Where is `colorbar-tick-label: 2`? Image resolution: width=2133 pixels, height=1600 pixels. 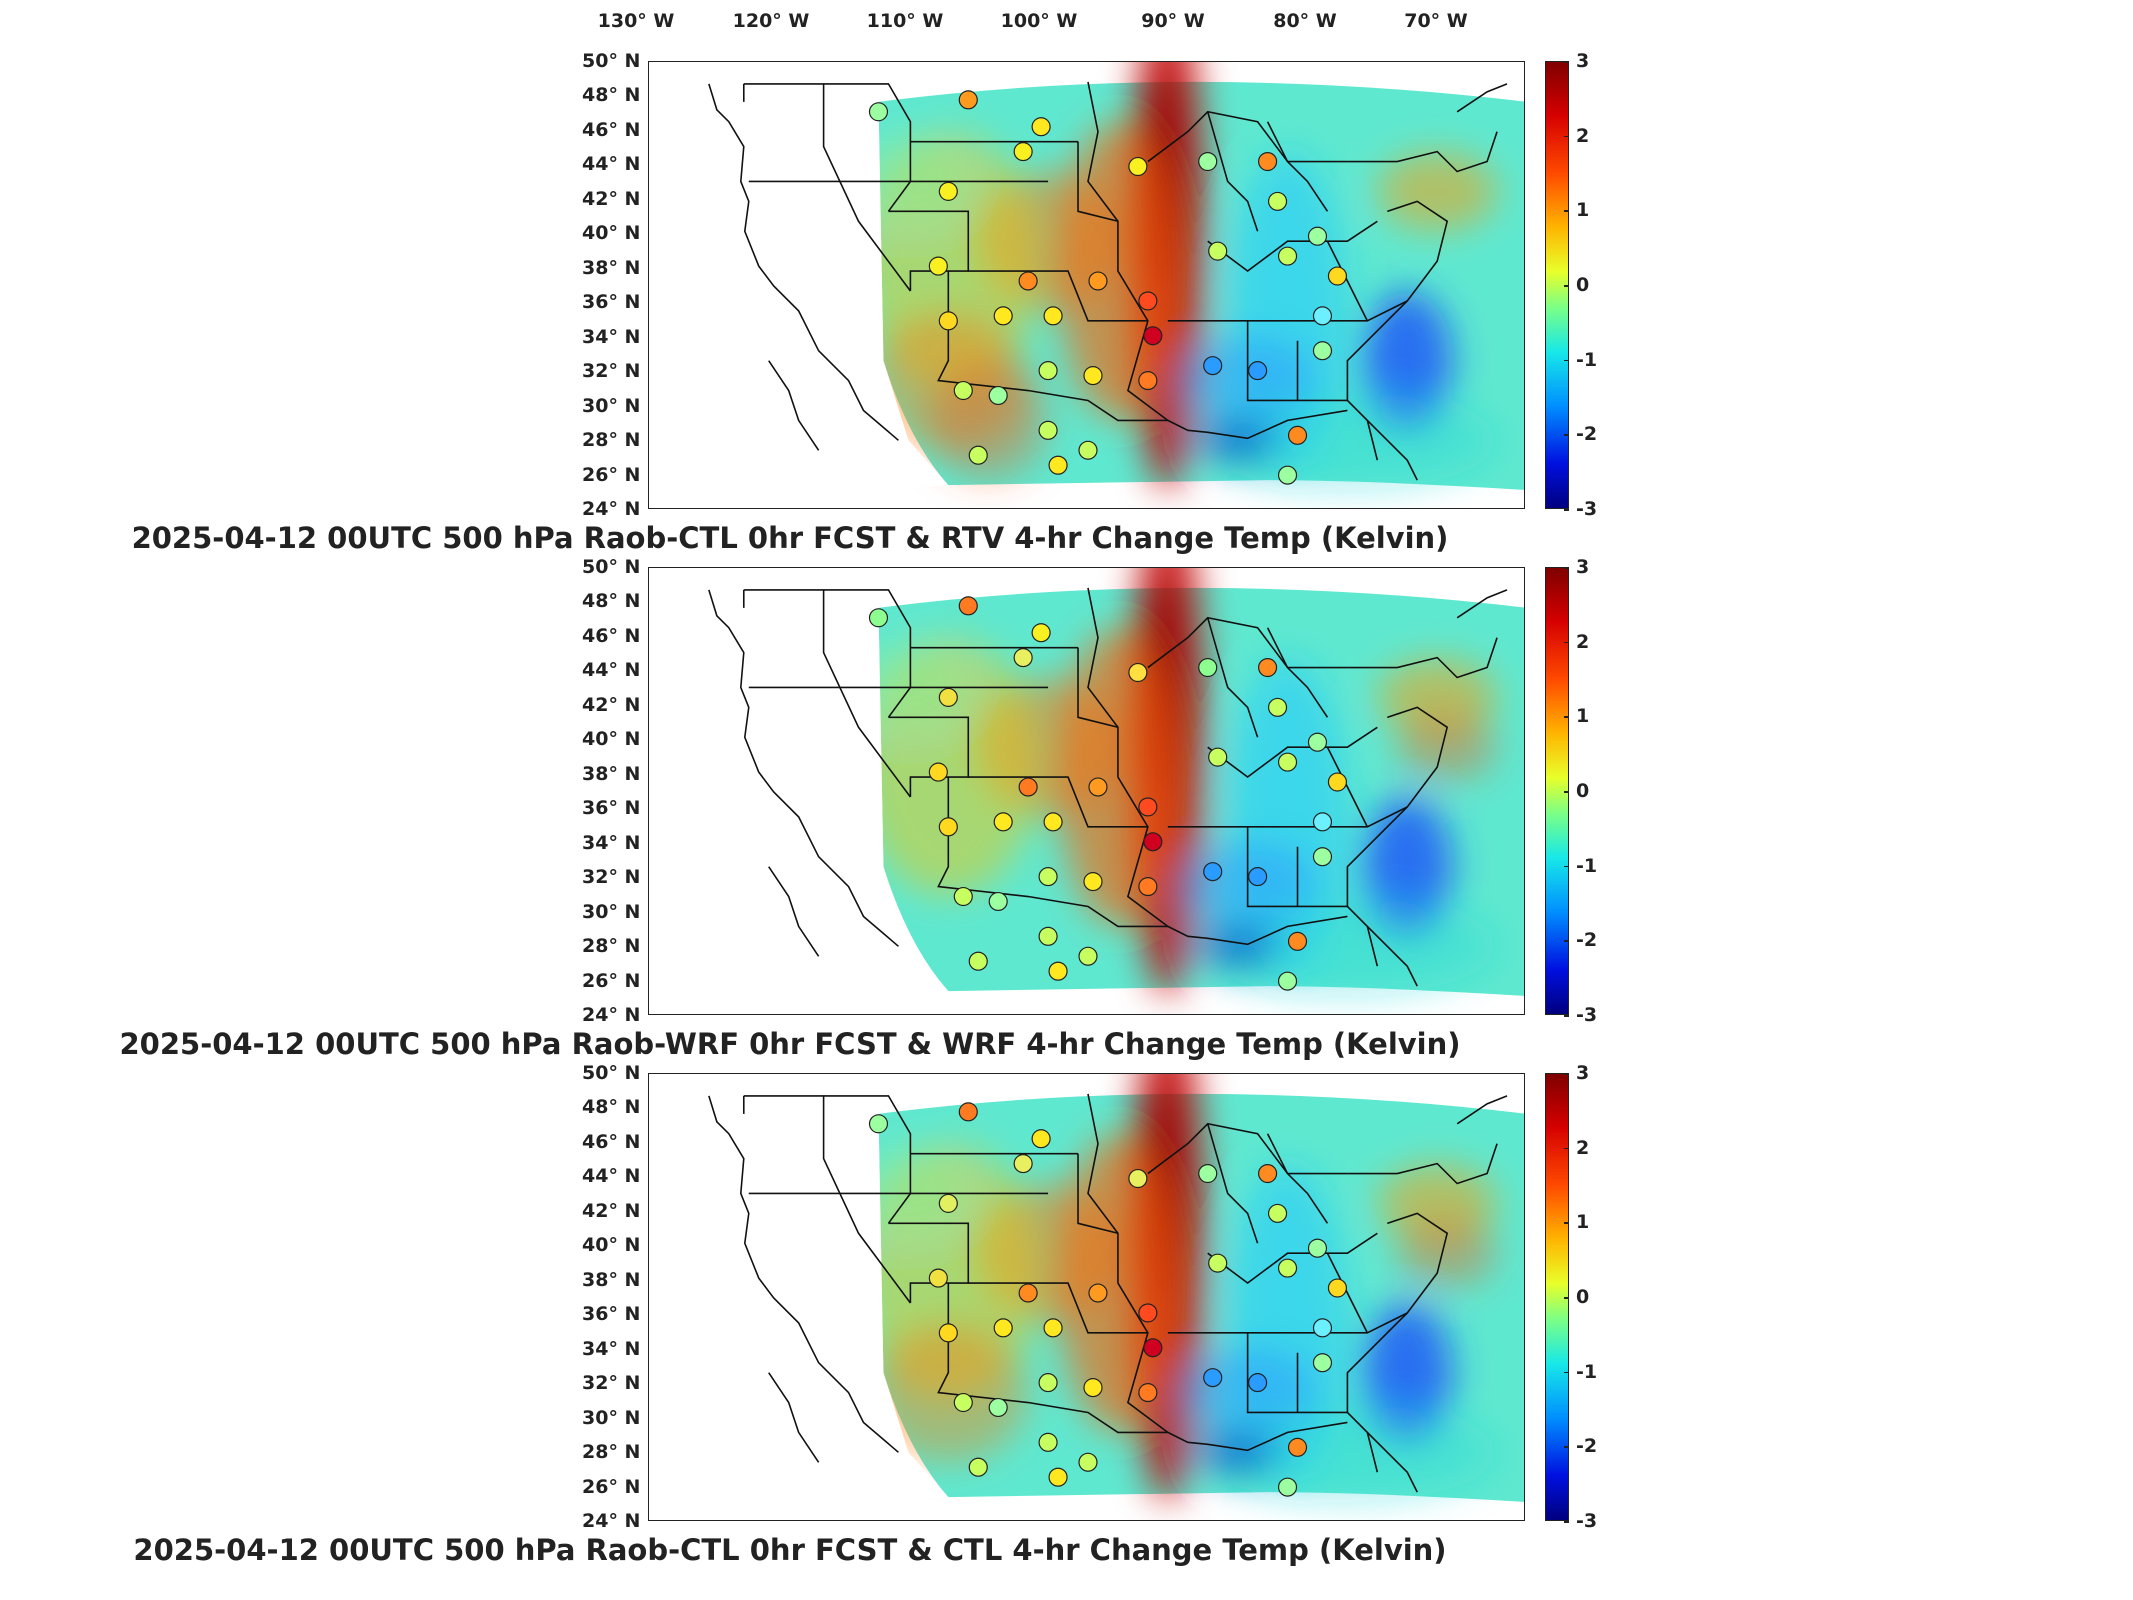
colorbar-tick-label: 2 is located at coordinates (1583, 641).